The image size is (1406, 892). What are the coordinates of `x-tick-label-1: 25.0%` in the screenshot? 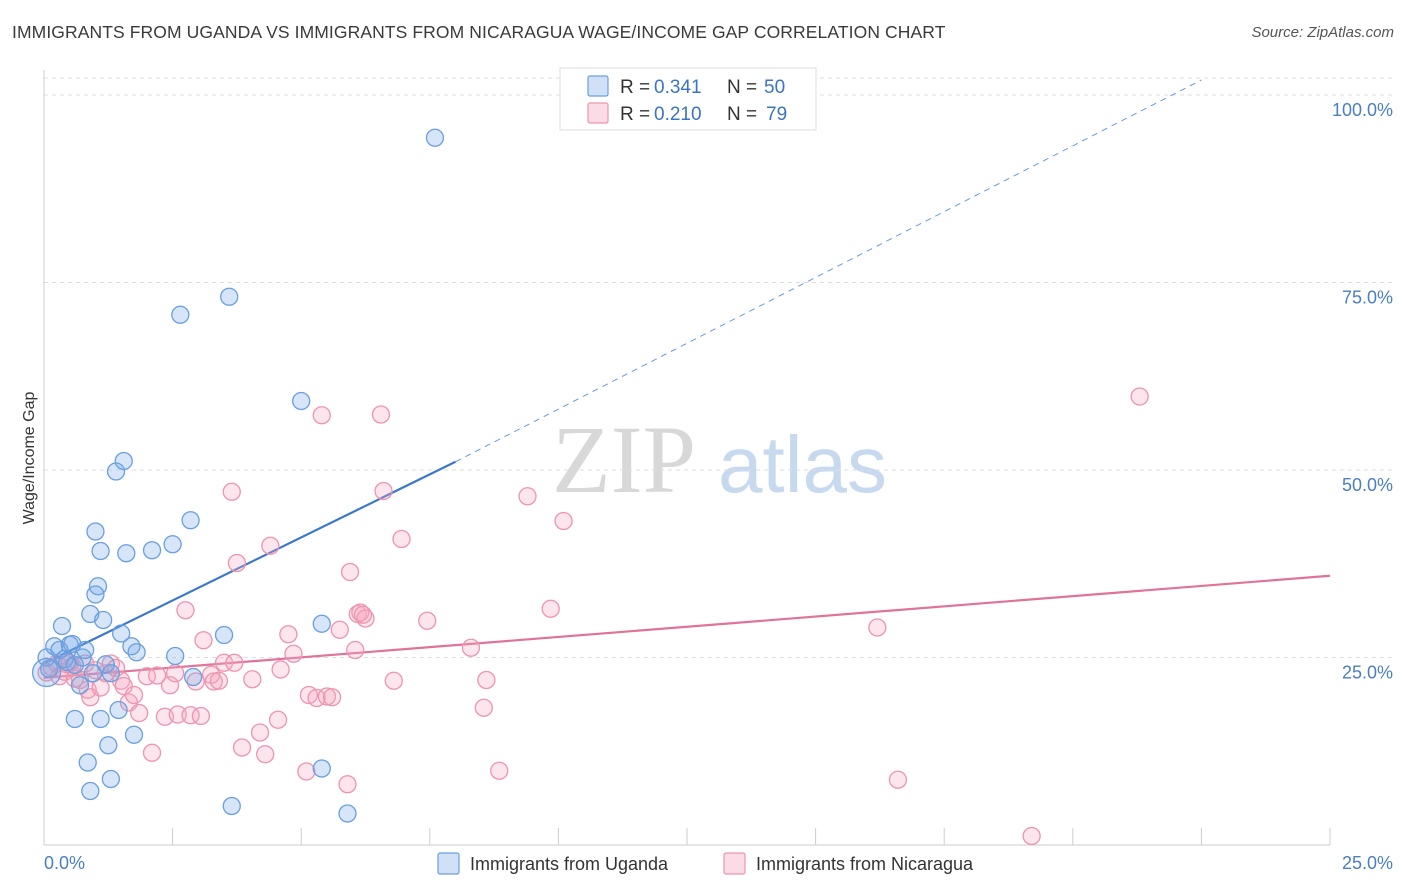 It's located at (1367, 863).